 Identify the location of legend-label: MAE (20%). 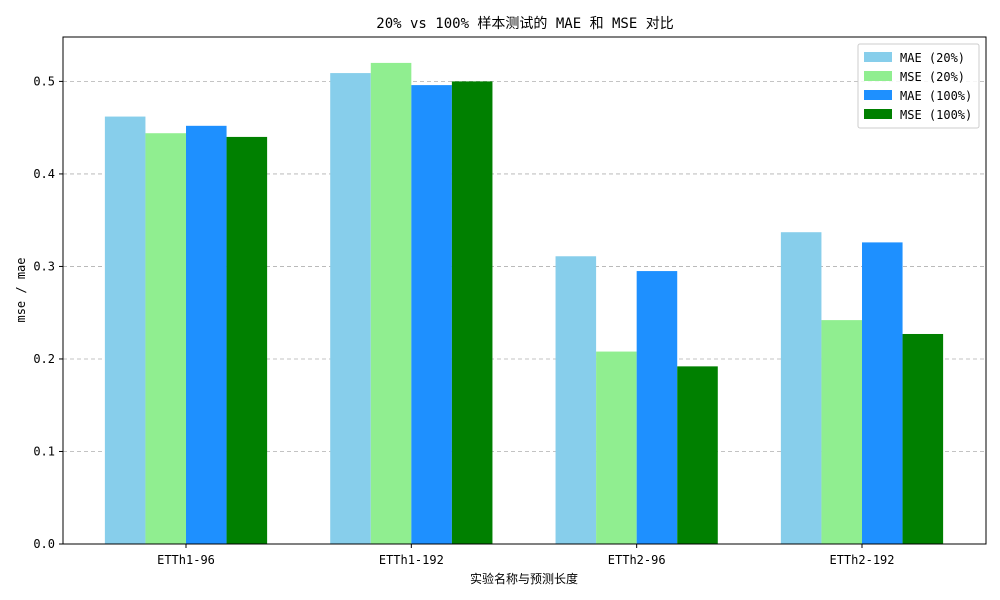
(932, 58).